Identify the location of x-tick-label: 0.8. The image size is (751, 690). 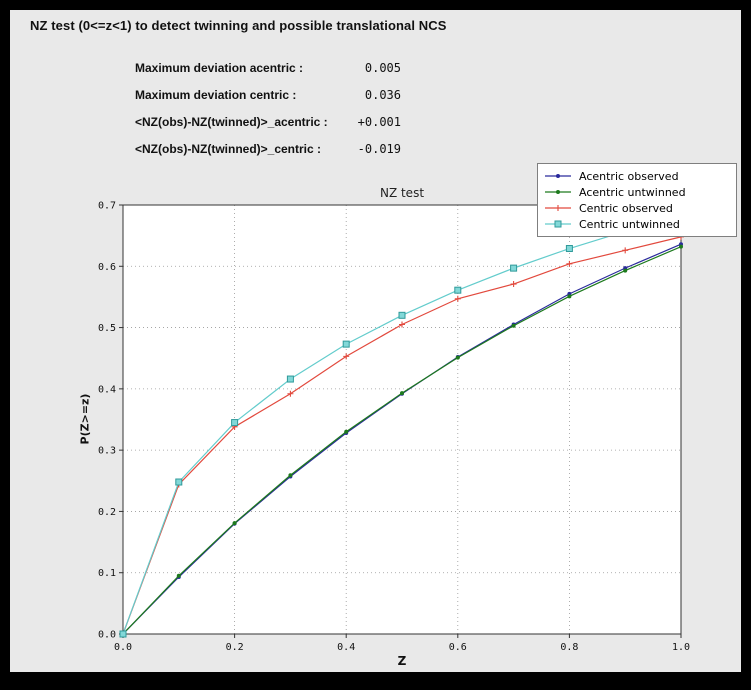
(569, 647).